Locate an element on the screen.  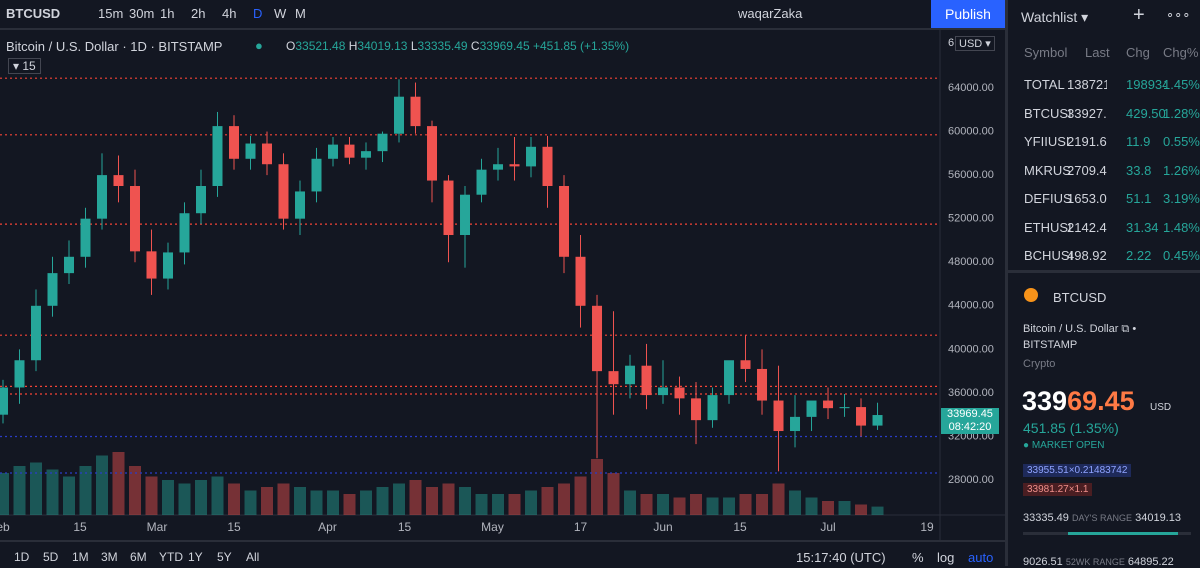
interval: 4h is located at coordinates (229, 13).